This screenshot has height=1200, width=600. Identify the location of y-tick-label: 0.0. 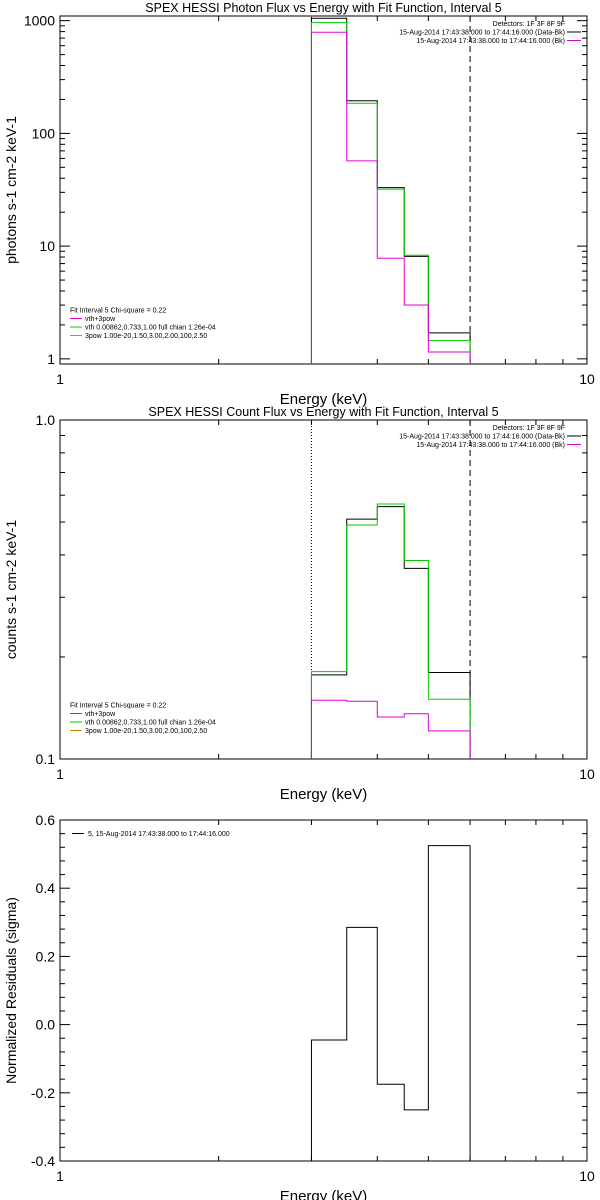
(46, 1025).